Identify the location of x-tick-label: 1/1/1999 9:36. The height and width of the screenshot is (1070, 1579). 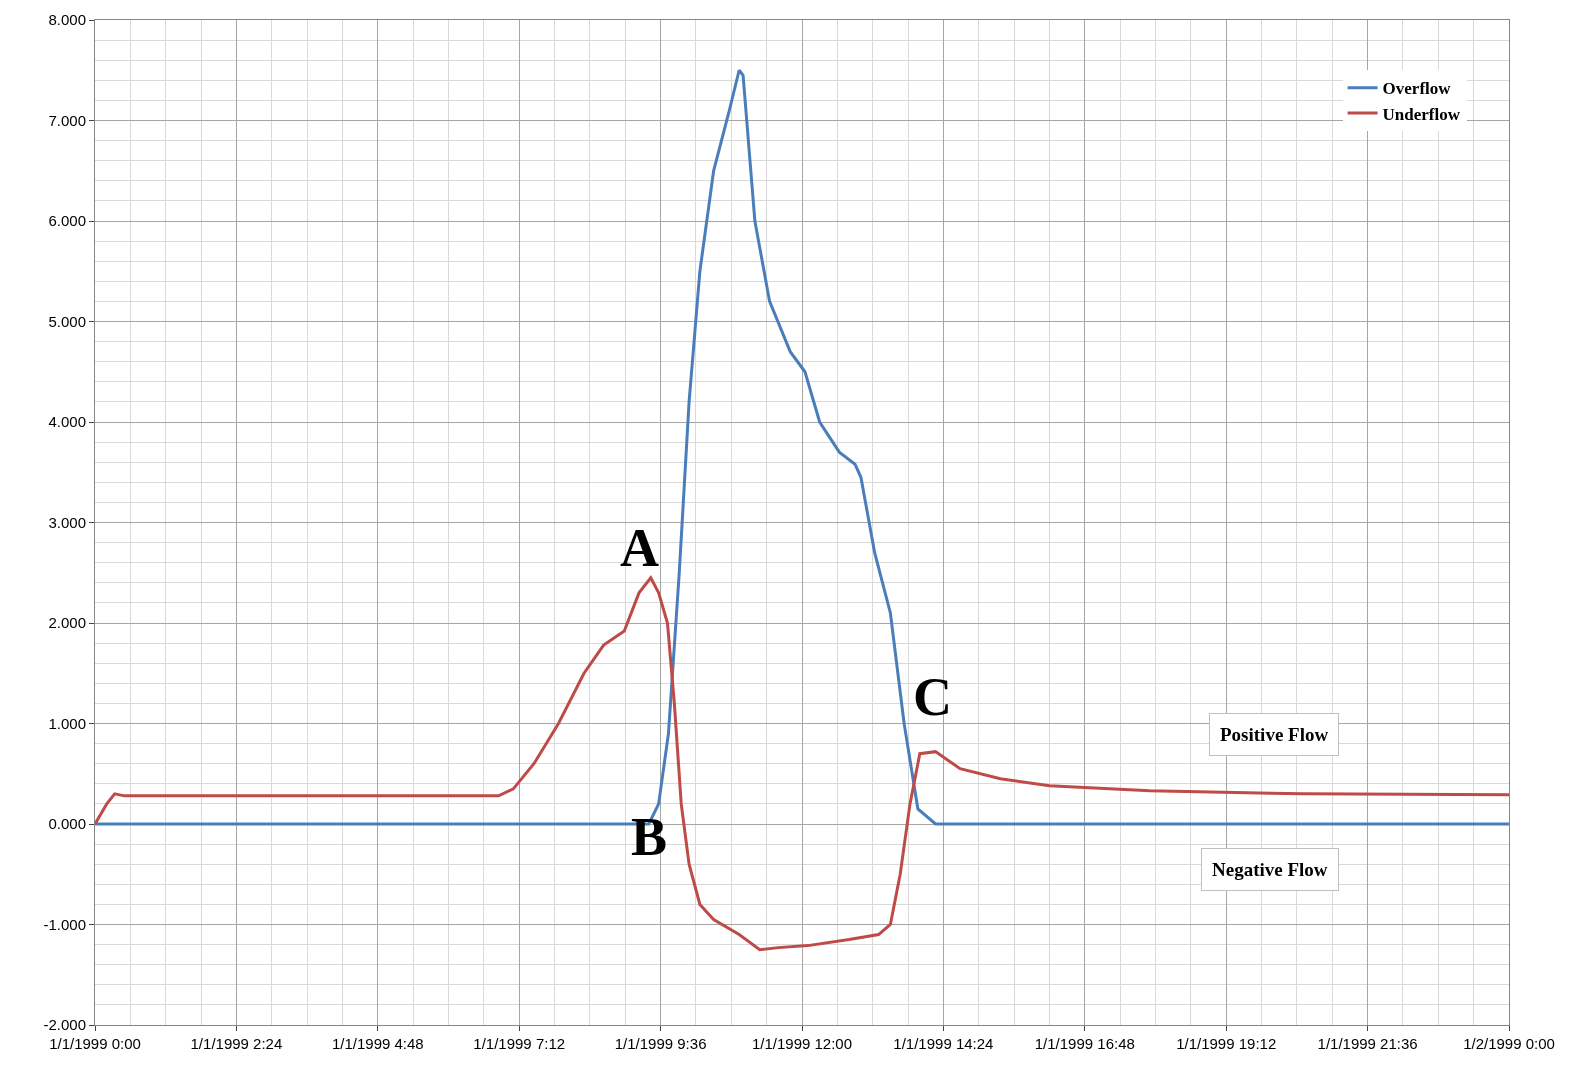
(660, 1043).